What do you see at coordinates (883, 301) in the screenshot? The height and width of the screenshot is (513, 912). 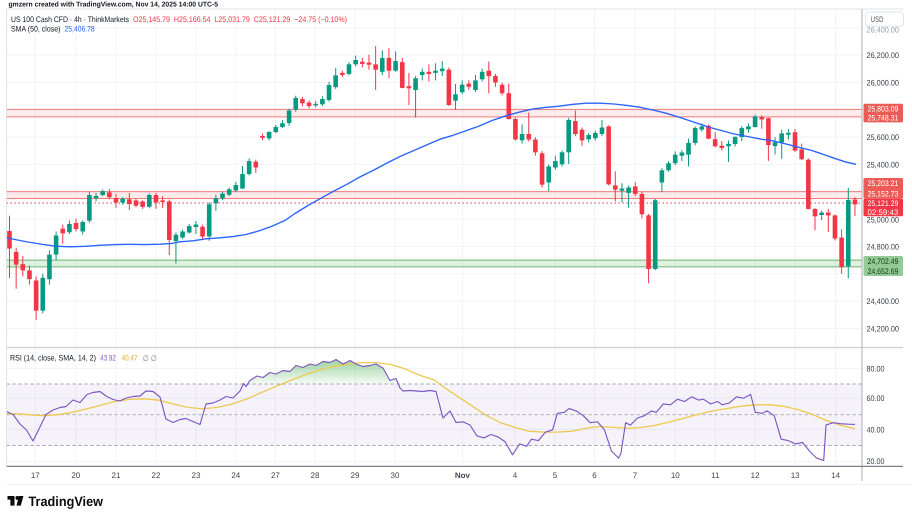 I see `svg-text: 24,400.00` at bounding box center [883, 301].